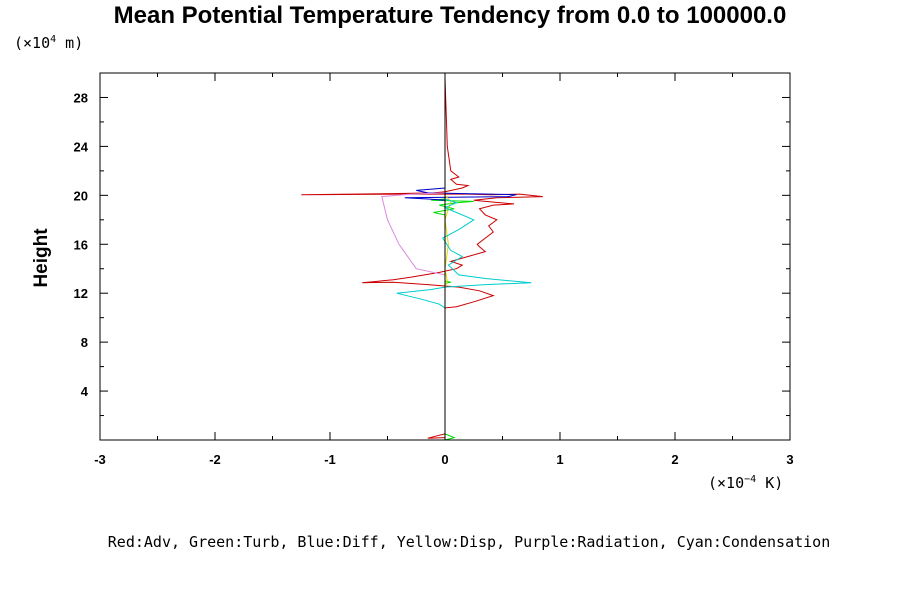  Describe the element at coordinates (789, 459) in the screenshot. I see `x-tick-label: 3` at that location.